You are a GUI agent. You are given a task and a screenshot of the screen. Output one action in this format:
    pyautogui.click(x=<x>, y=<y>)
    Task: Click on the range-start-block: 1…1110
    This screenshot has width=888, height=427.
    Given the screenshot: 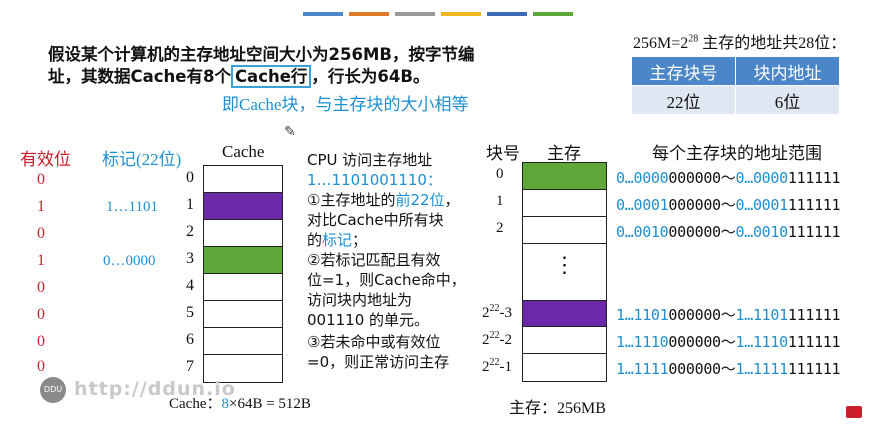 What is the action you would take?
    pyautogui.click(x=642, y=342)
    